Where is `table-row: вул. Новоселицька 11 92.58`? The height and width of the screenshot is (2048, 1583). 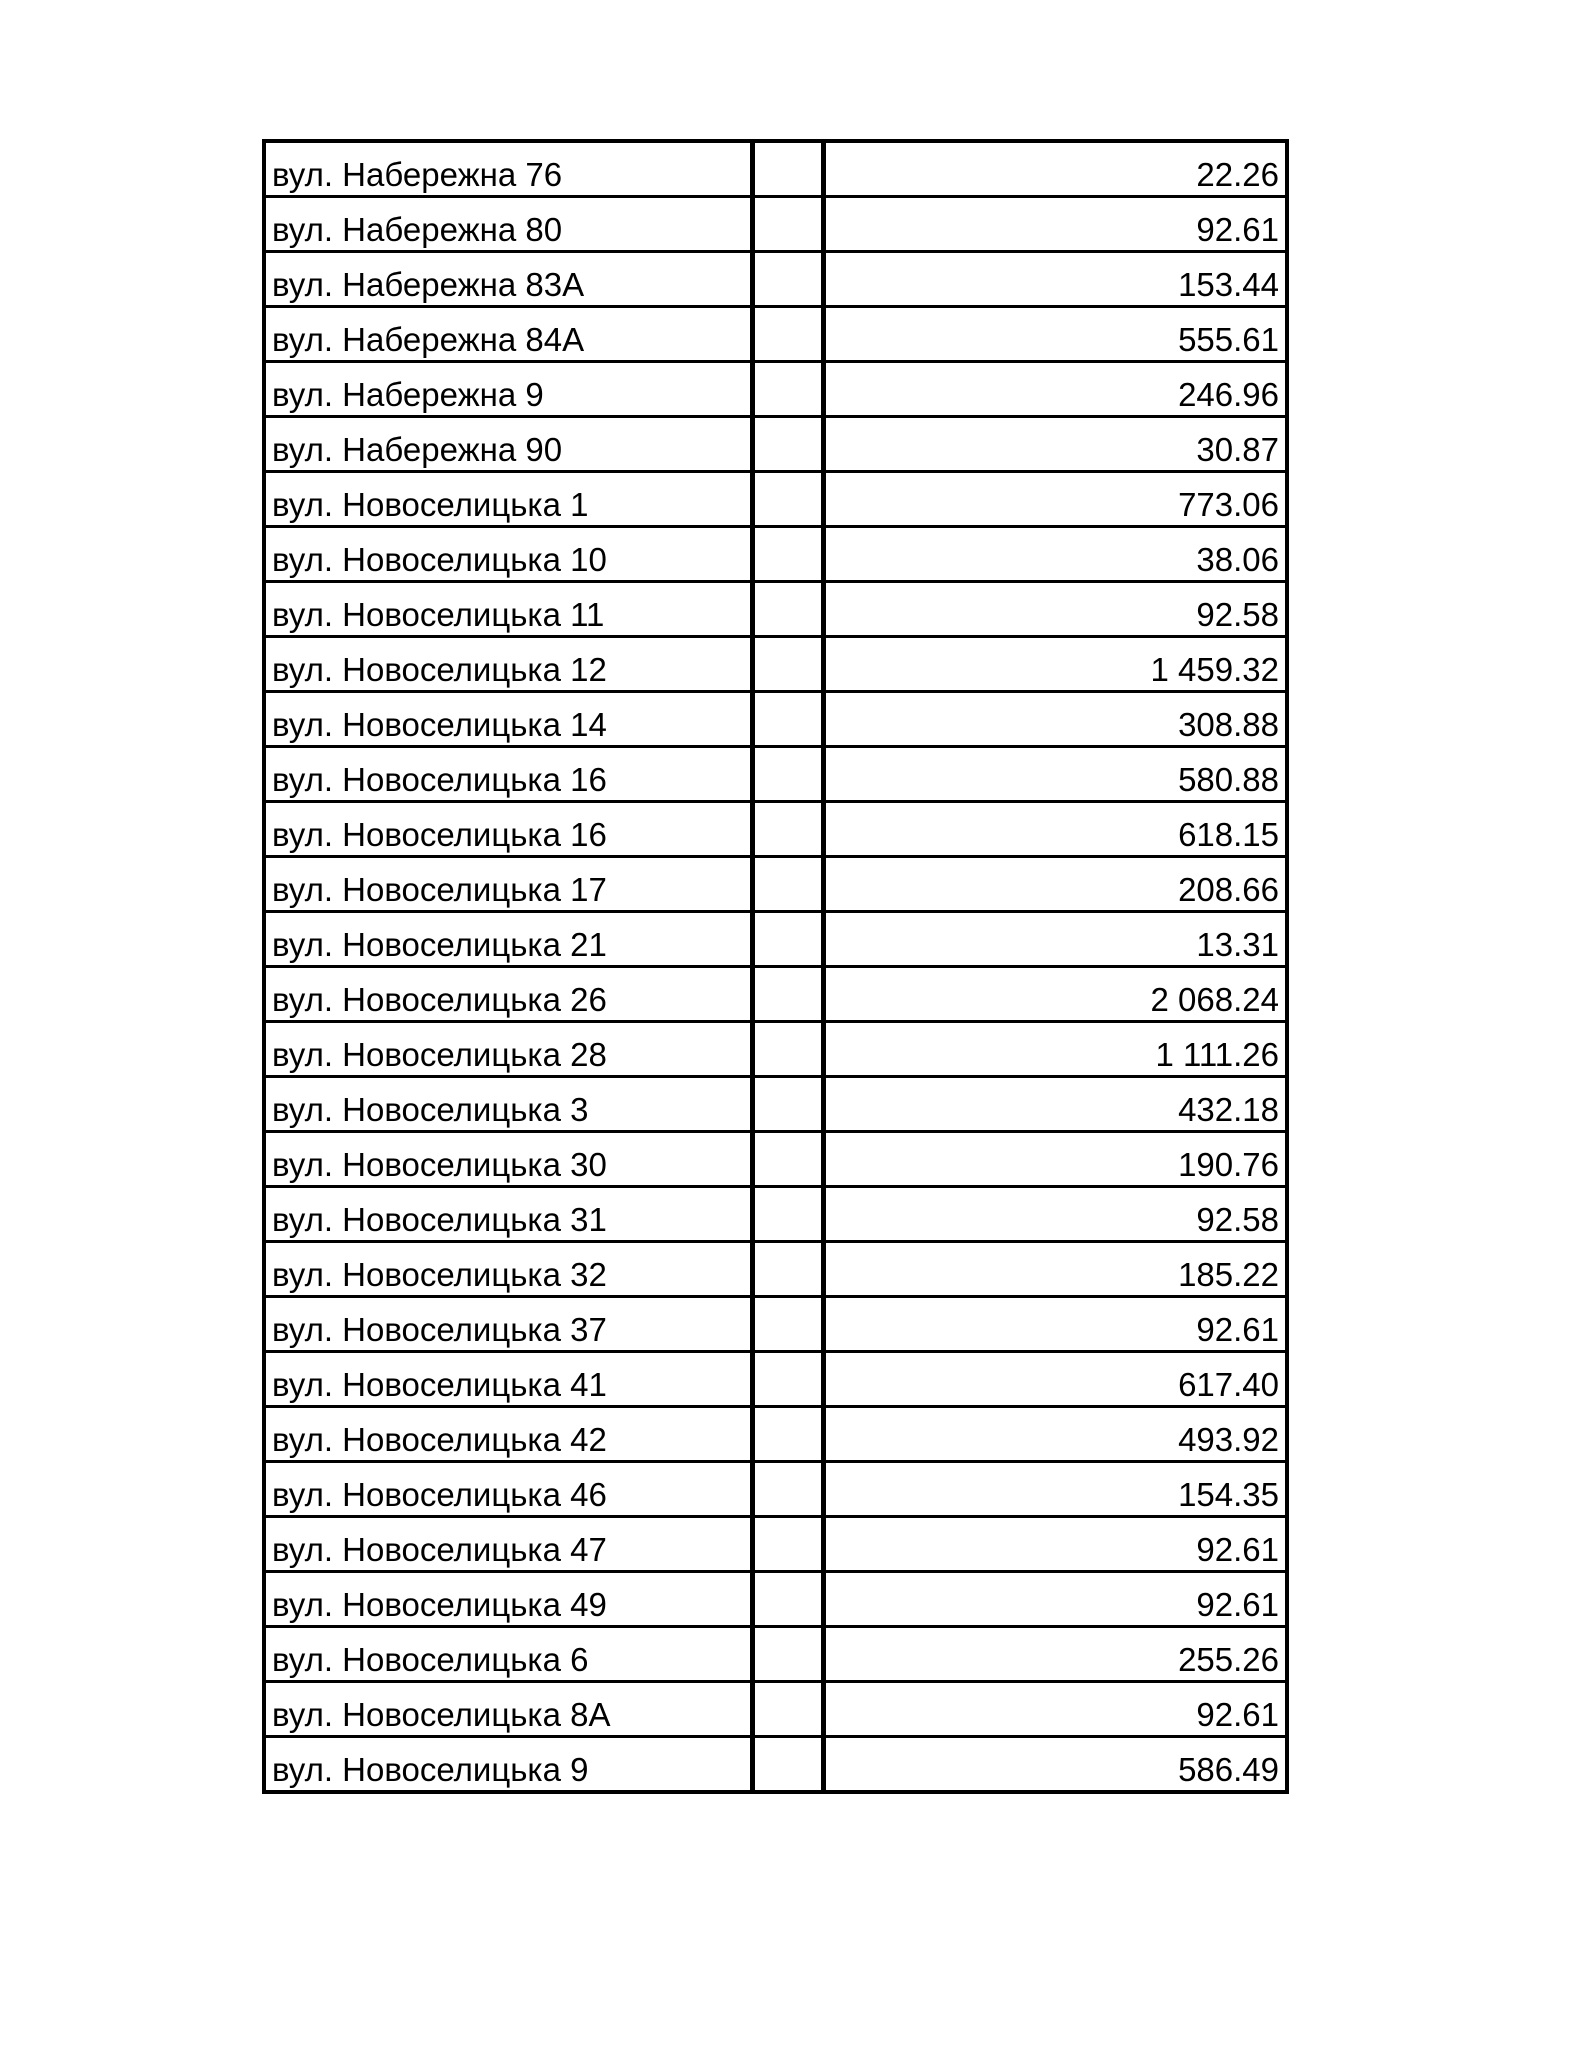 table-row: вул. Новоселицька 11 92.58 is located at coordinates (775, 609).